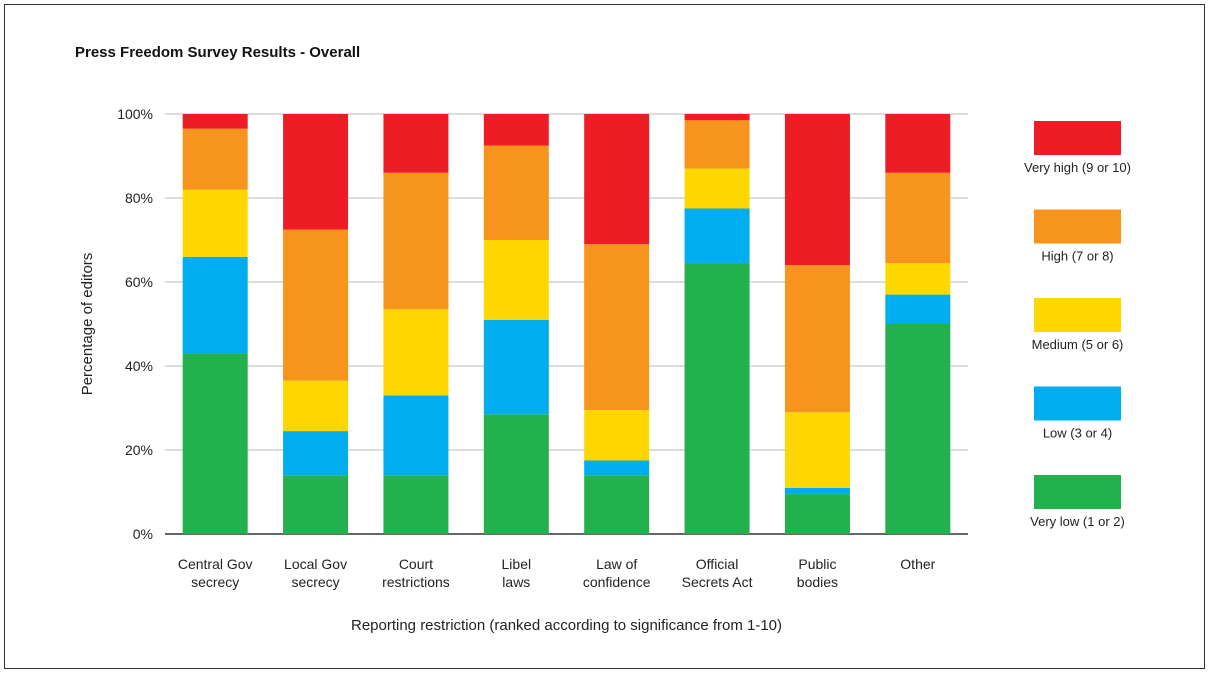 Image resolution: width=1211 pixels, height=673 pixels. What do you see at coordinates (315, 573) in the screenshot?
I see `x-tick-label: Local Gov secrecy` at bounding box center [315, 573].